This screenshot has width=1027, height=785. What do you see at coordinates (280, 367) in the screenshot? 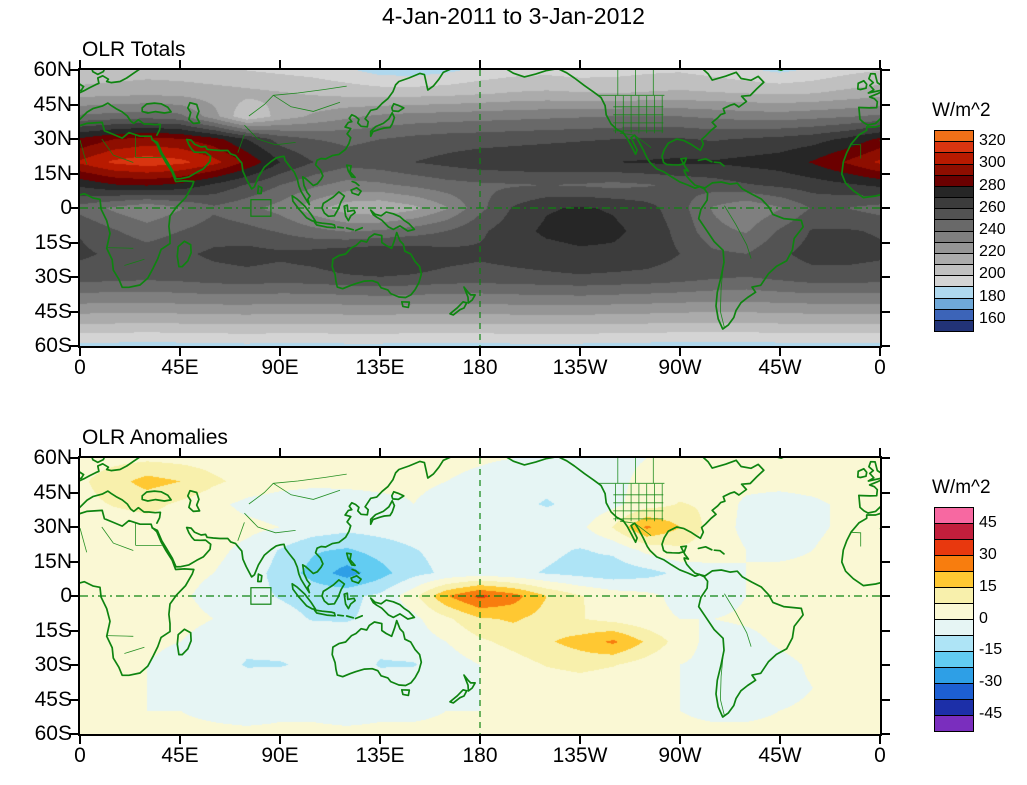
I see `x-axis-tick-label: 90E` at bounding box center [280, 367].